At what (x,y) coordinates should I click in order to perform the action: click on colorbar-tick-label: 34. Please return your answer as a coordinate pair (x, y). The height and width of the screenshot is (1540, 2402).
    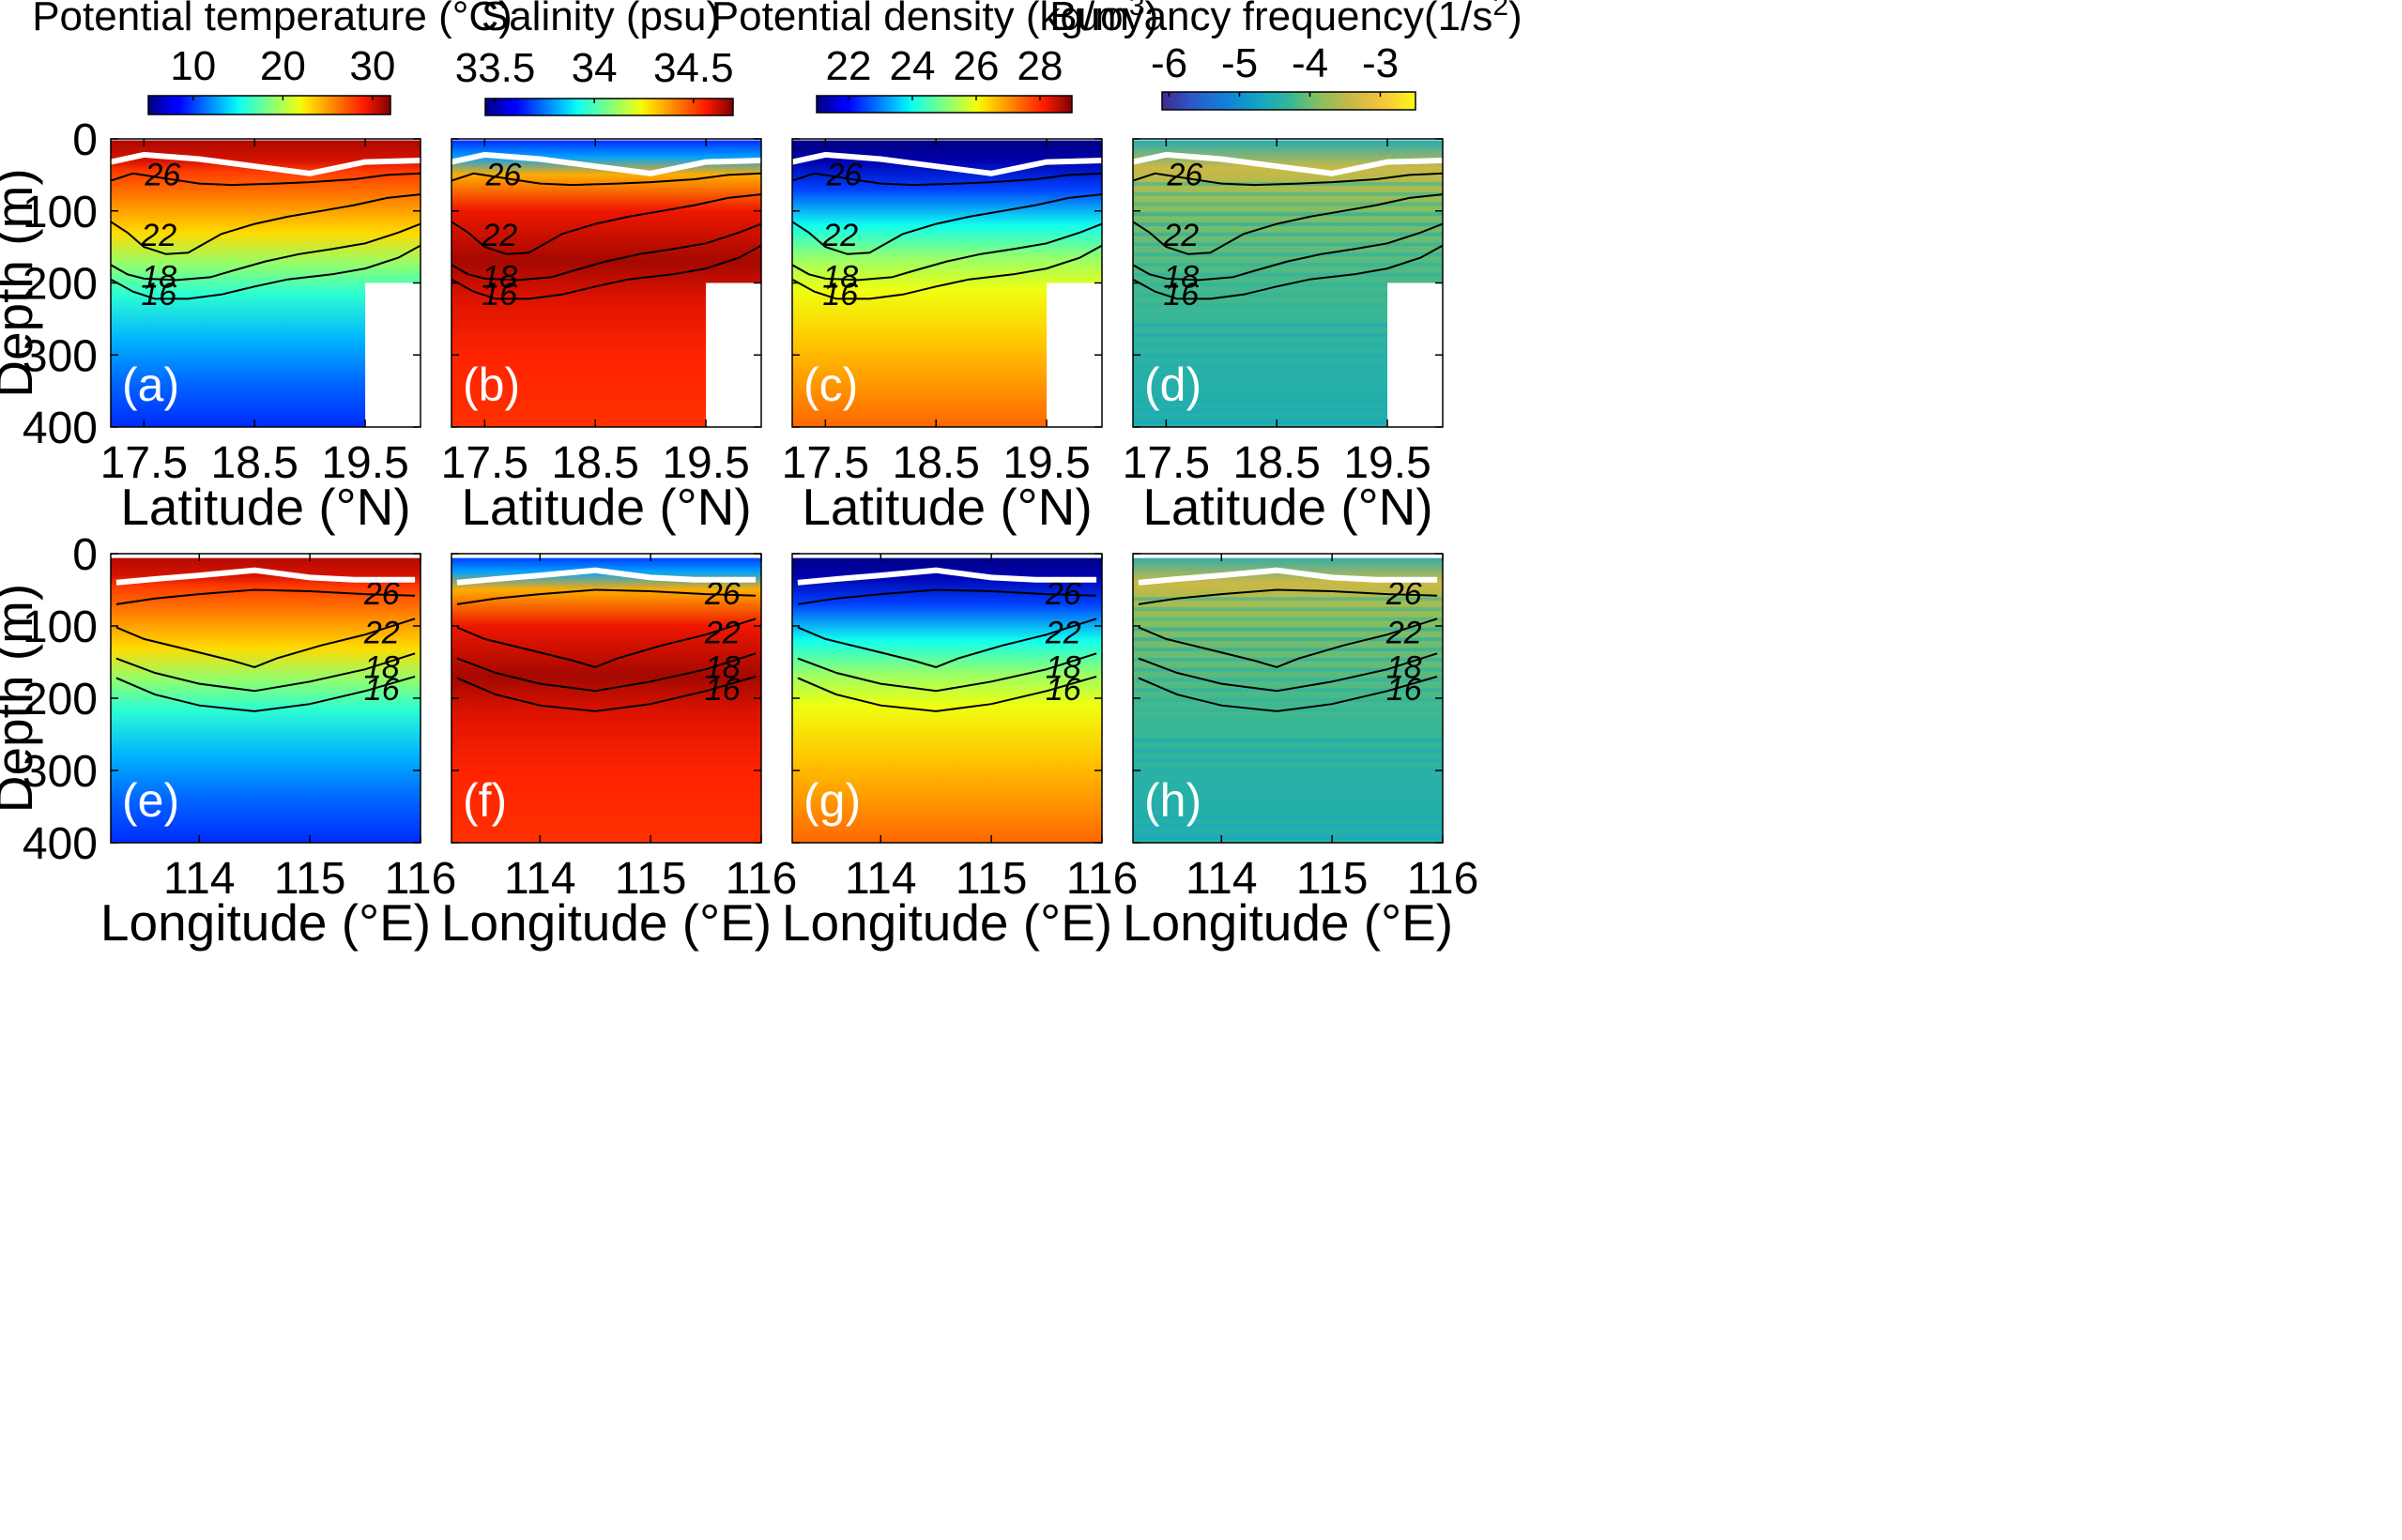
    Looking at the image, I should click on (595, 68).